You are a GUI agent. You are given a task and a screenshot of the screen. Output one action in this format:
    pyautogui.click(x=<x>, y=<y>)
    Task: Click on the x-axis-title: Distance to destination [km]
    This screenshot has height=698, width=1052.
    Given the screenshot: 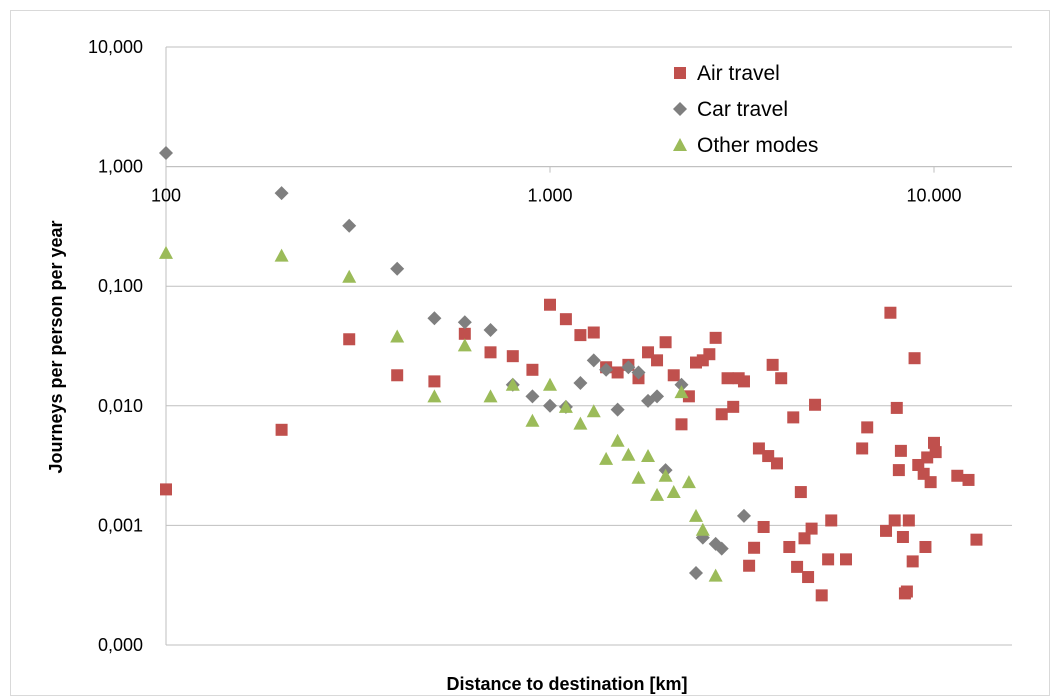 What is the action you would take?
    pyautogui.click(x=566, y=684)
    